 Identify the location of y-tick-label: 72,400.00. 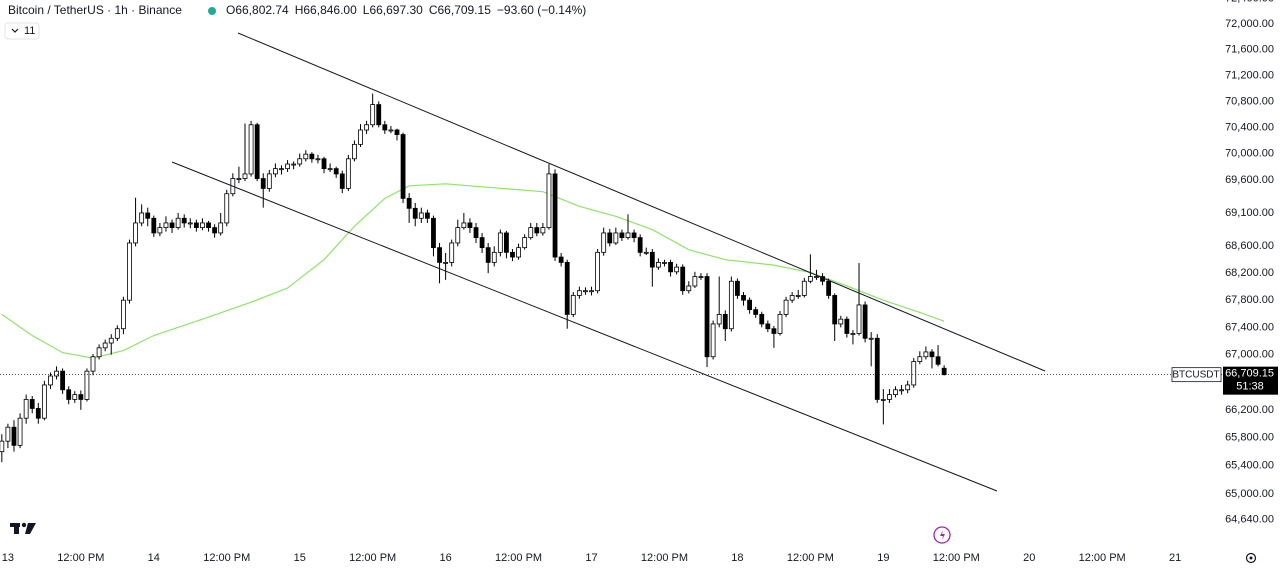
(1249, 2).